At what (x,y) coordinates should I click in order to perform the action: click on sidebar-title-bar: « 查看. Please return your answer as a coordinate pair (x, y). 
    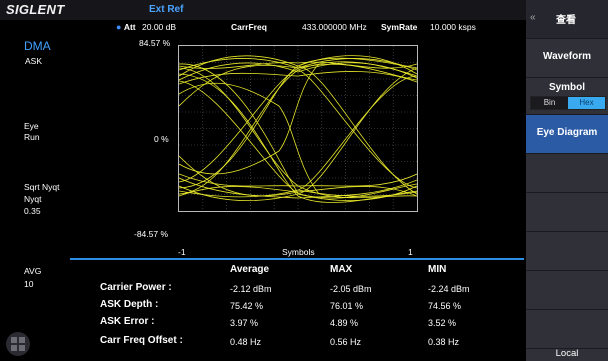
    Looking at the image, I should click on (567, 19).